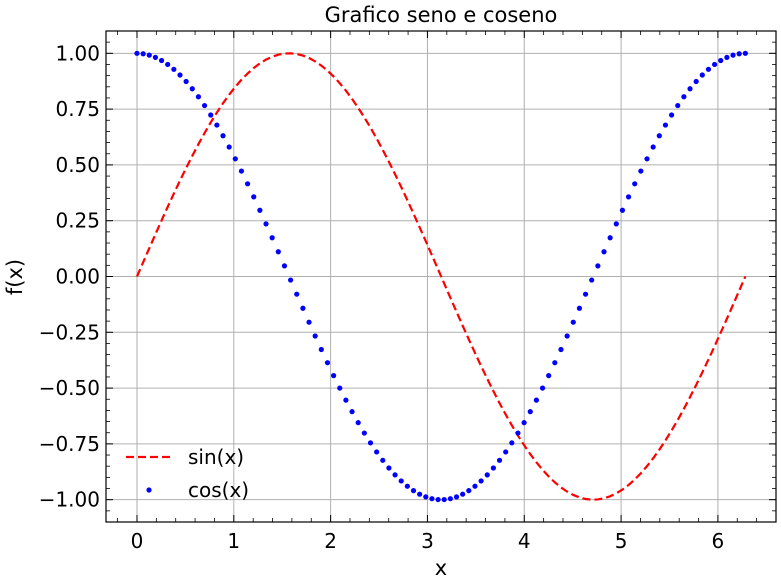 This screenshot has height=584, width=781. What do you see at coordinates (15, 277) in the screenshot?
I see `y-axis-label: f(x)` at bounding box center [15, 277].